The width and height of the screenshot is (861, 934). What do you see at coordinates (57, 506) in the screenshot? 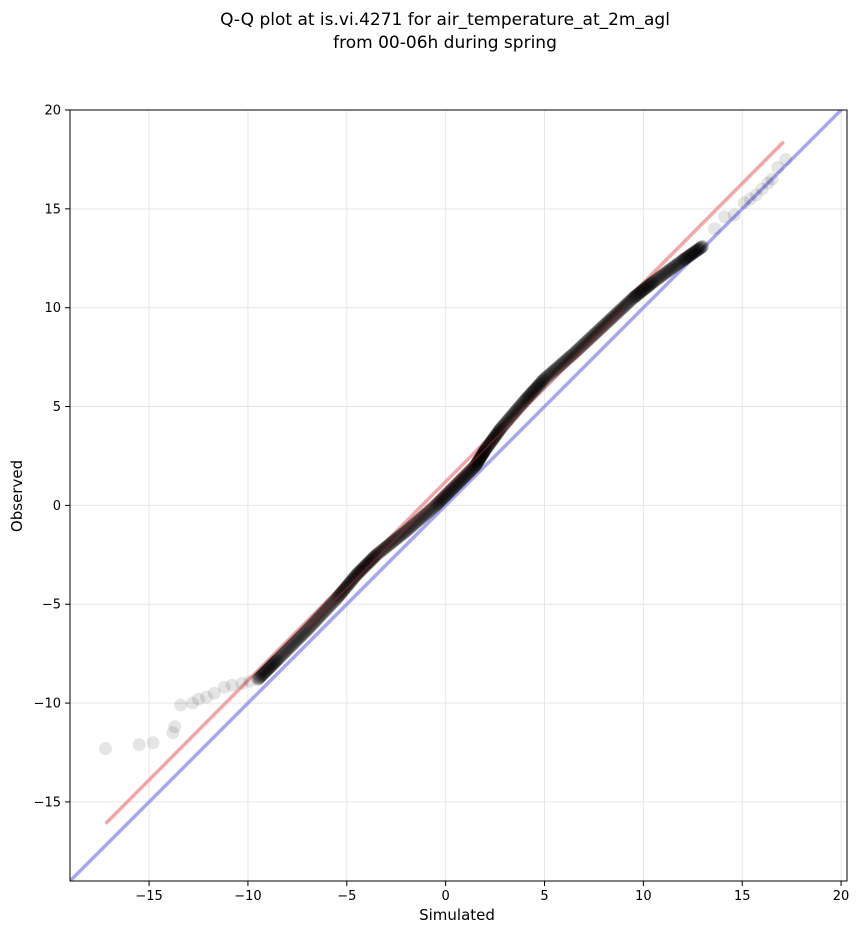
I see `y-tick-label: 0` at bounding box center [57, 506].